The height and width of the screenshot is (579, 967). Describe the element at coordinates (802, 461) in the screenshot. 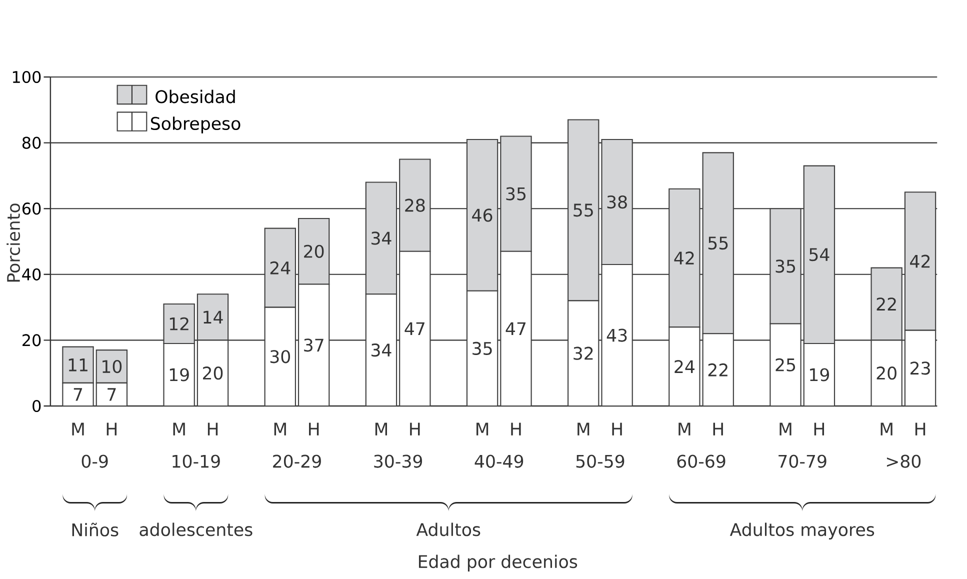

I see `text: 70-79` at that location.